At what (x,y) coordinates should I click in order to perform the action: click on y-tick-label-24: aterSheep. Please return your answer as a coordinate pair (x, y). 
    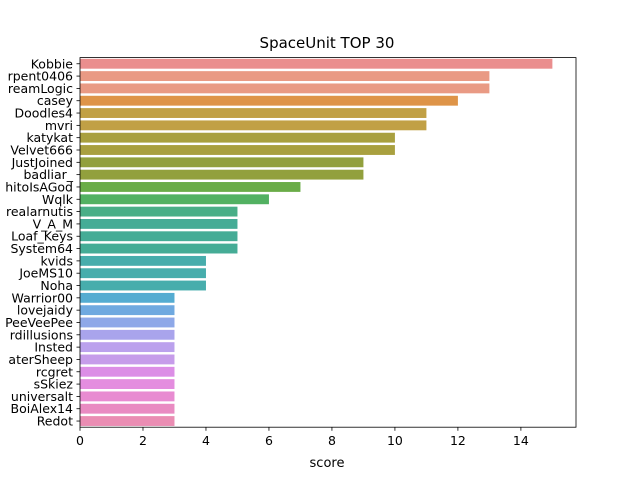
    Looking at the image, I should click on (40, 359).